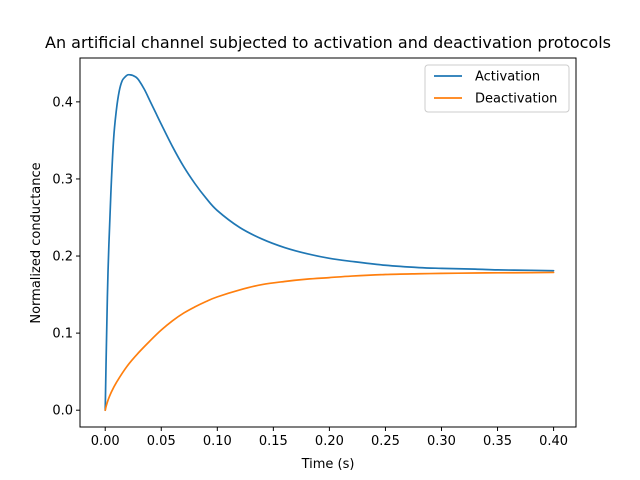 The height and width of the screenshot is (480, 640). I want to click on x-tick-label: 0.20, so click(329, 441).